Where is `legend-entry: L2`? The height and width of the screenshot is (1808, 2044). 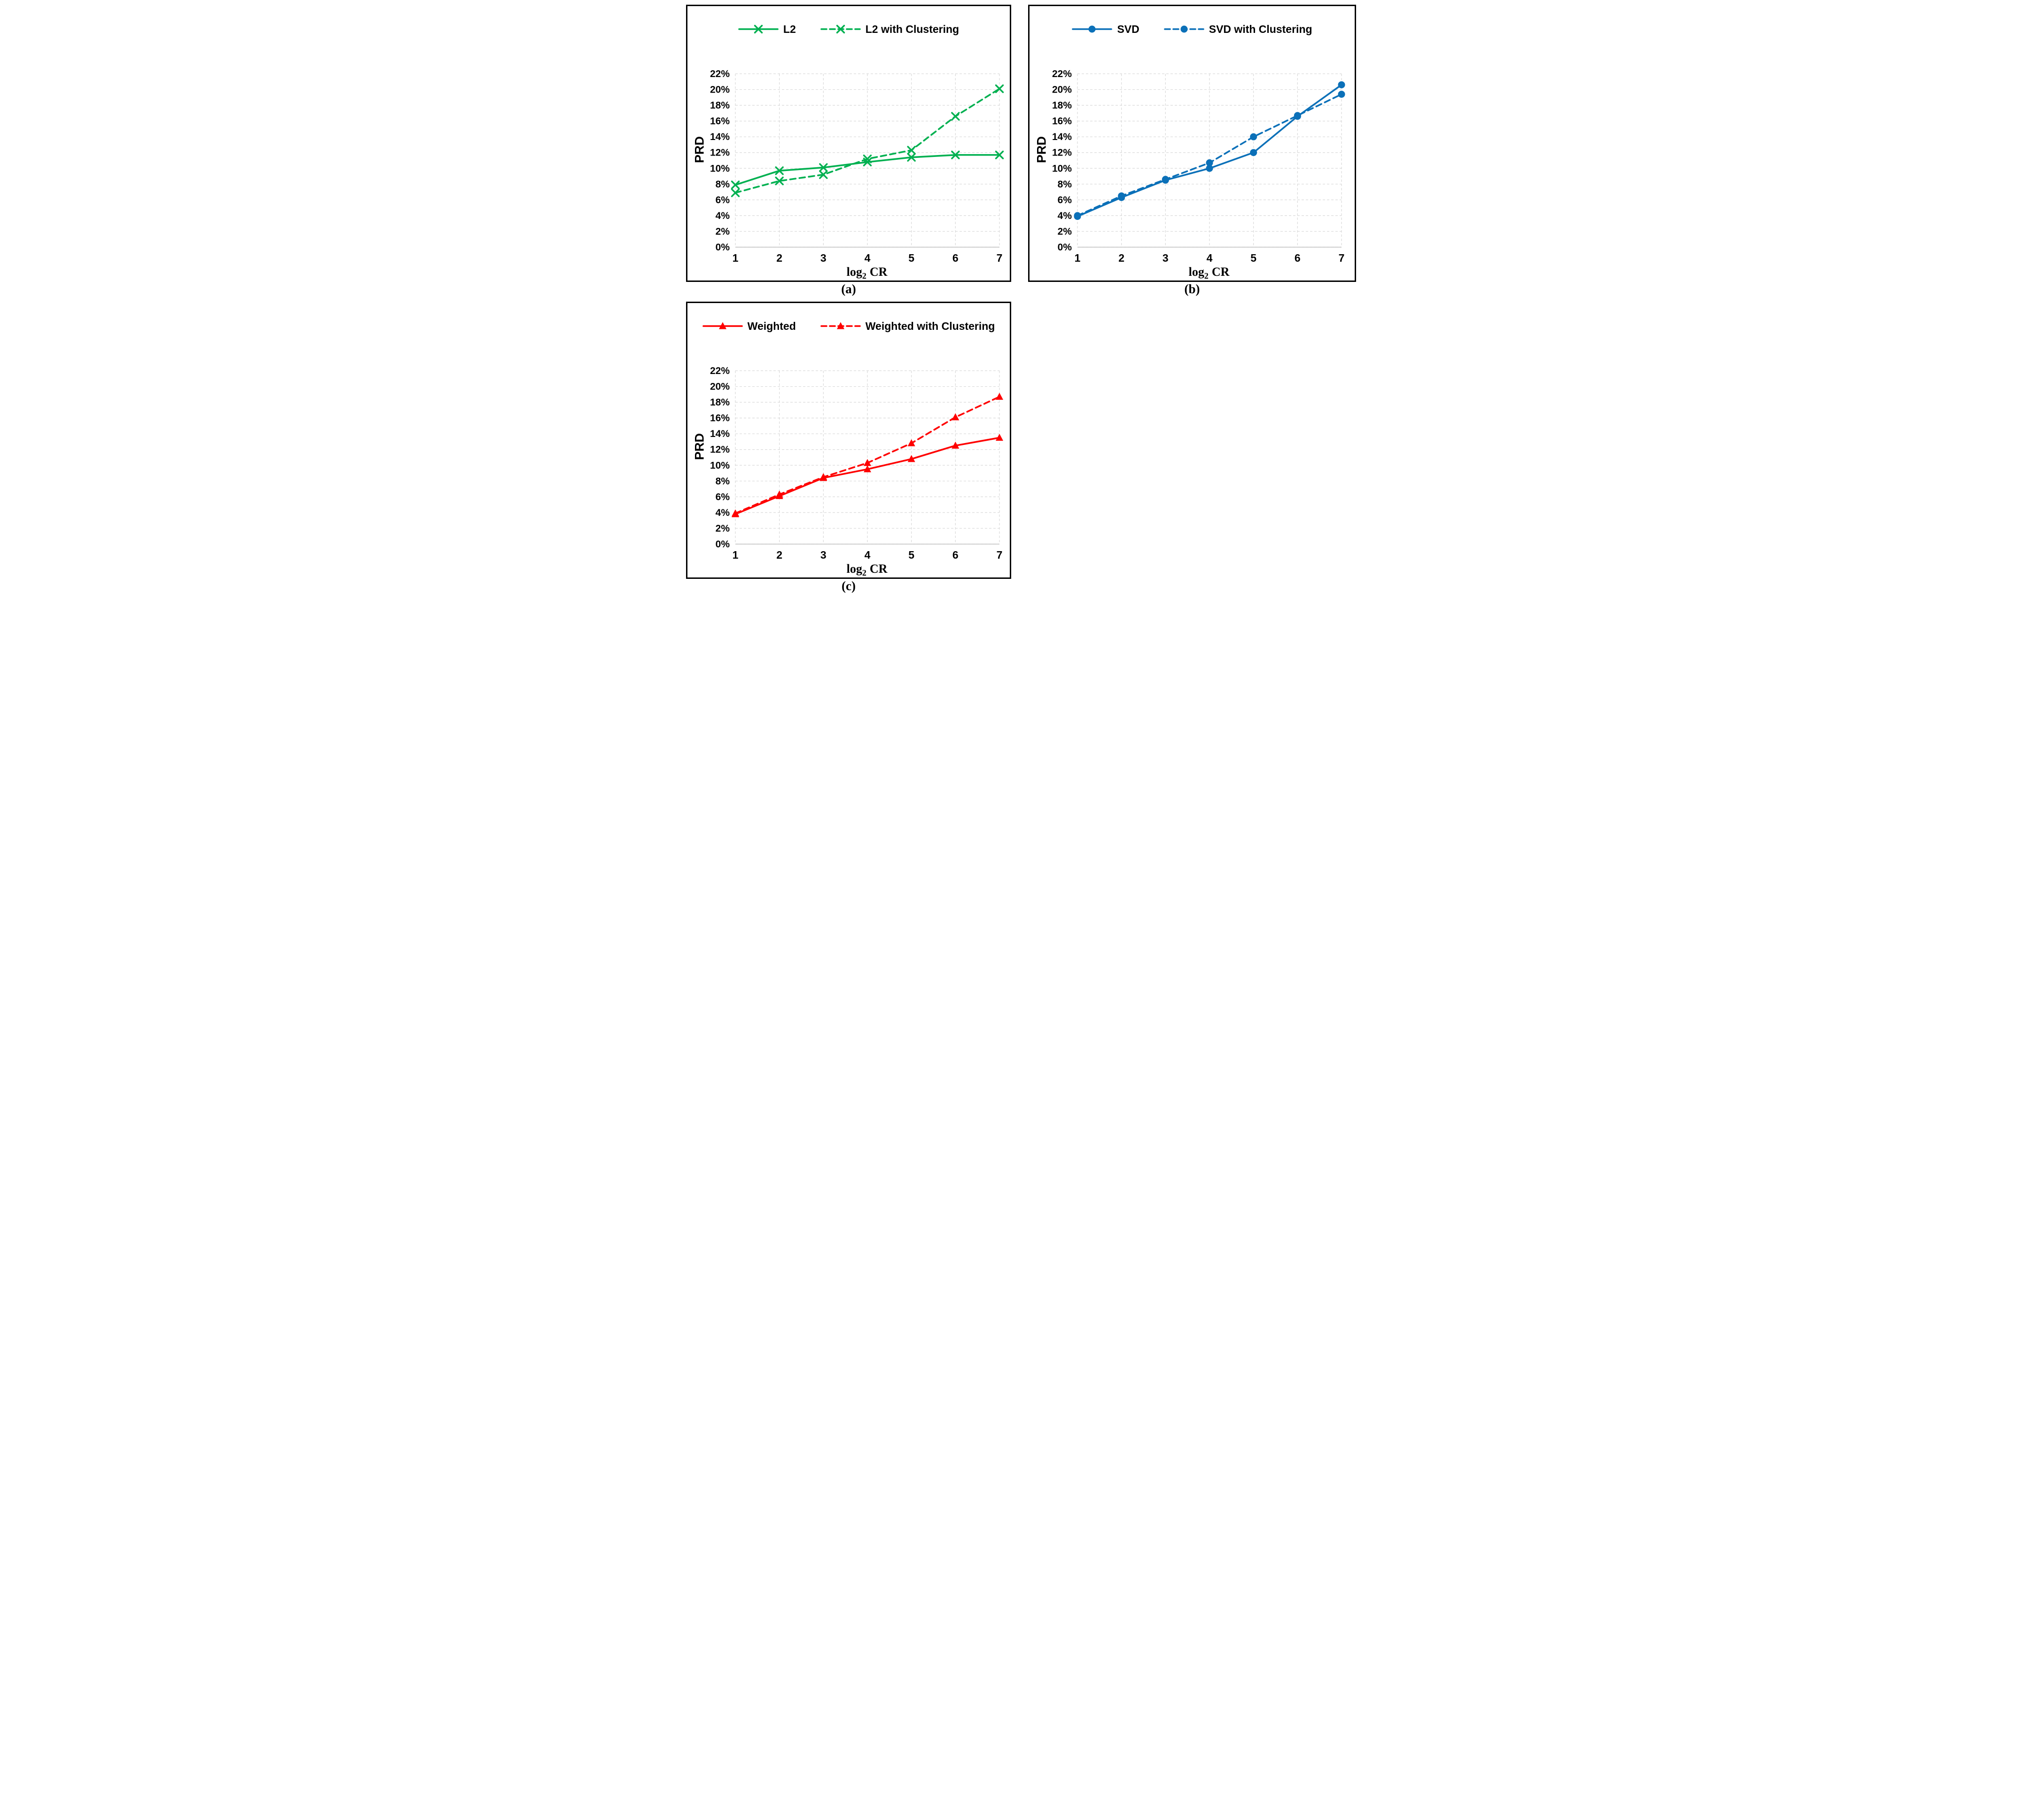
legend-entry: L2 is located at coordinates (767, 29).